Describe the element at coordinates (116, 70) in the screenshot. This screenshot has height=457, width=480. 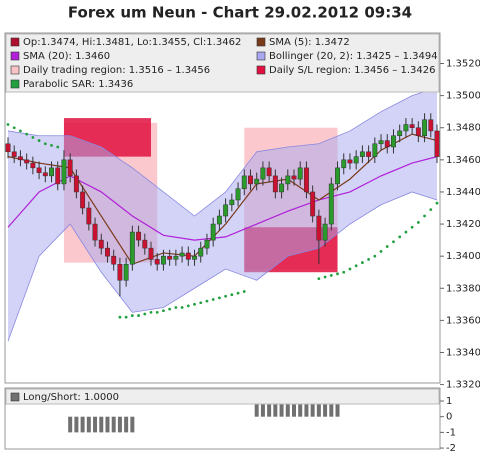
I see `legend-label: Daily trading region: 1.3516 – 1.3456` at that location.